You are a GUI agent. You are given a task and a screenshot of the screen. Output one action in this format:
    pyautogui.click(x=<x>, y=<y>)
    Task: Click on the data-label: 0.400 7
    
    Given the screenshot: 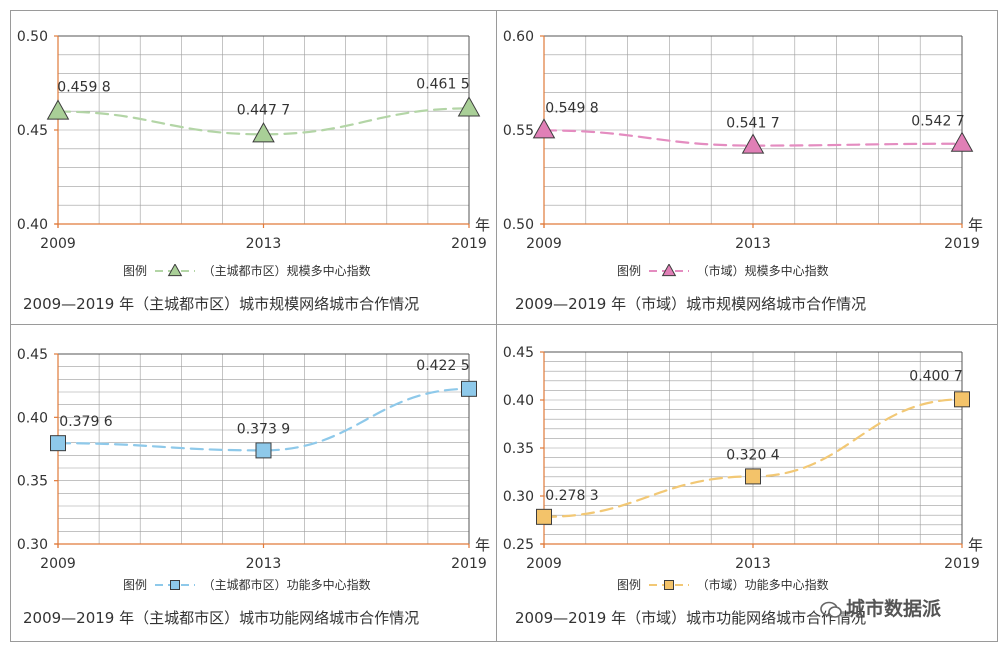 What is the action you would take?
    pyautogui.click(x=935, y=376)
    